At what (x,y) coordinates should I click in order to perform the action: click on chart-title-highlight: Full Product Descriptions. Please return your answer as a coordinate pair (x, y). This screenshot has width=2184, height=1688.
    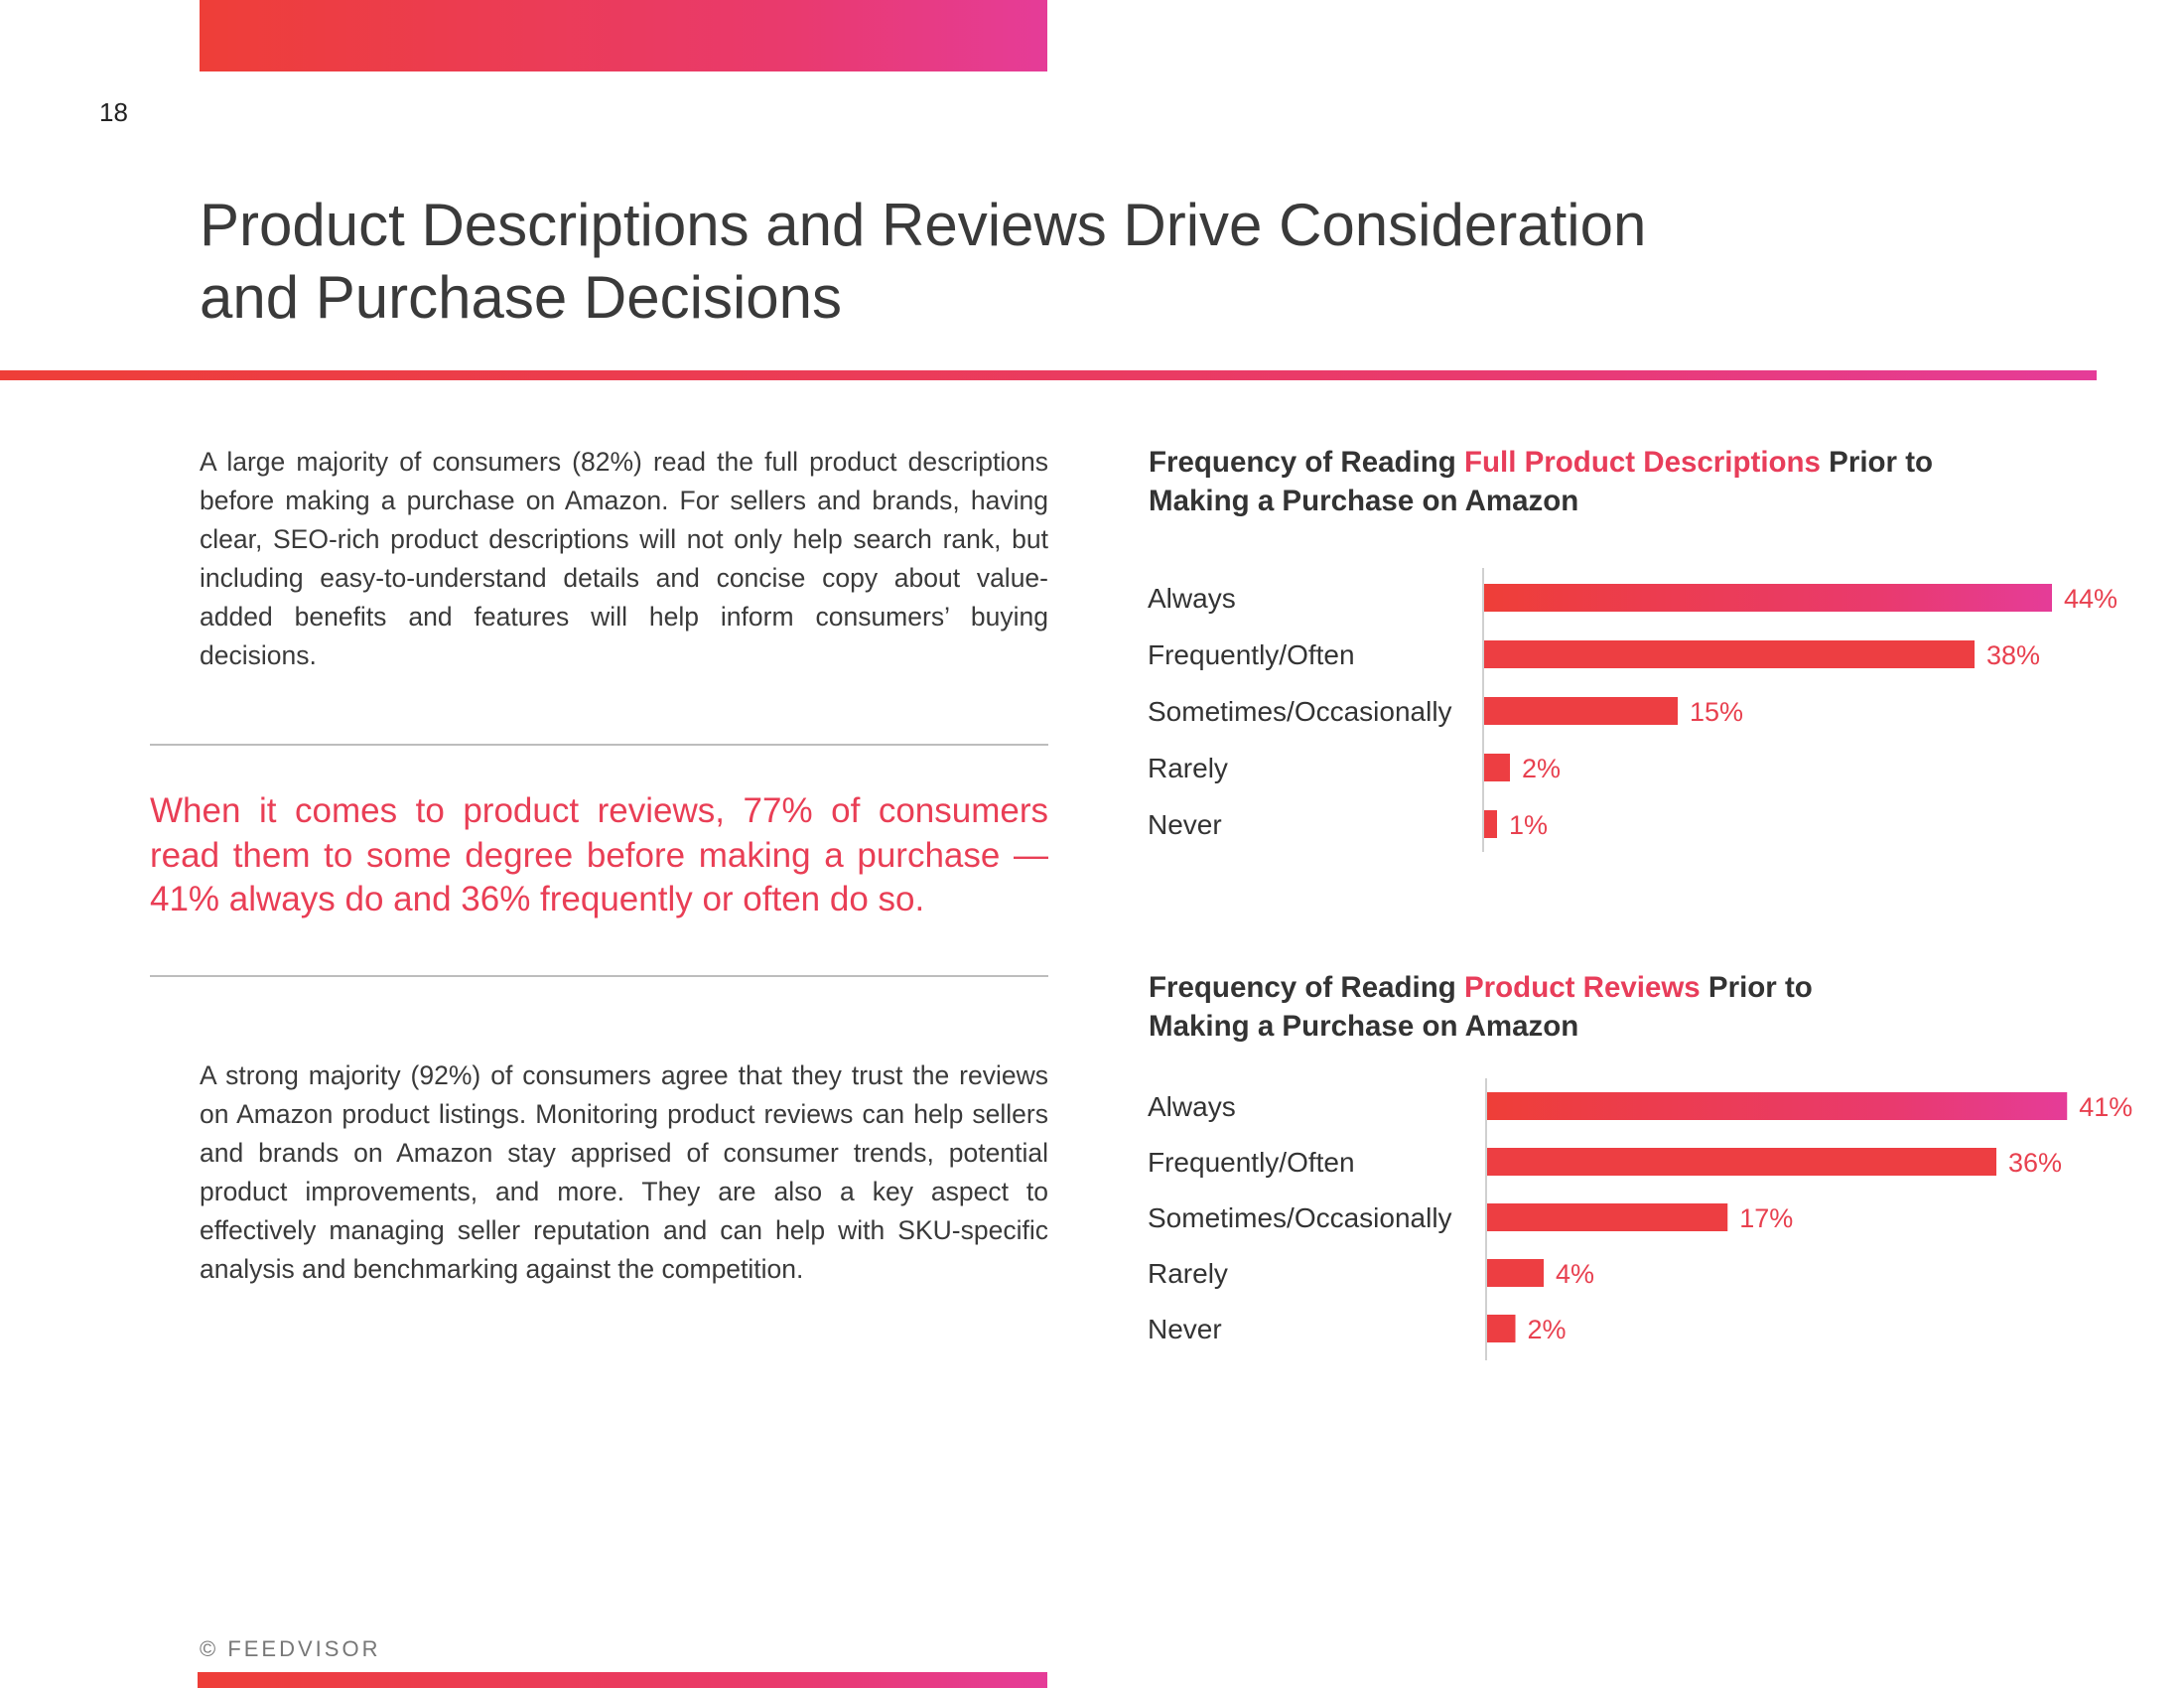
    Looking at the image, I should click on (1642, 462).